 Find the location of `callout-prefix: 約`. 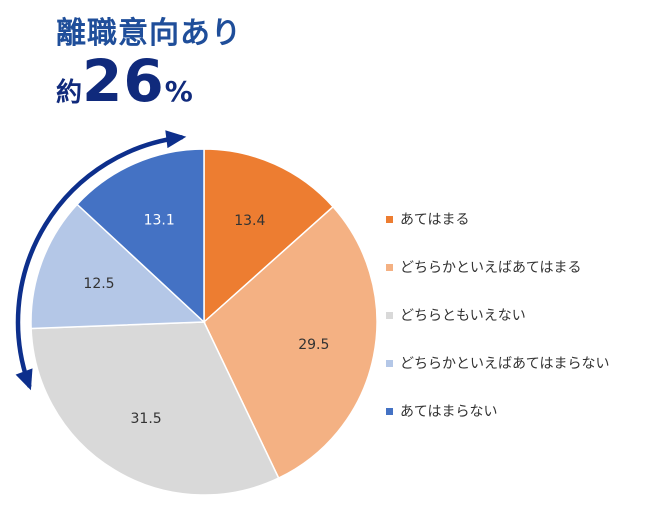

callout-prefix: 約 is located at coordinates (69, 93).